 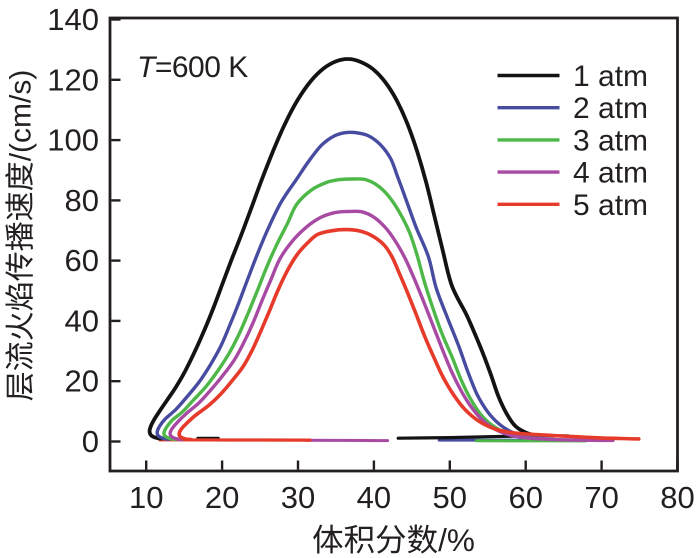 What do you see at coordinates (73, 140) in the screenshot?
I see `svg-text: 100` at bounding box center [73, 140].